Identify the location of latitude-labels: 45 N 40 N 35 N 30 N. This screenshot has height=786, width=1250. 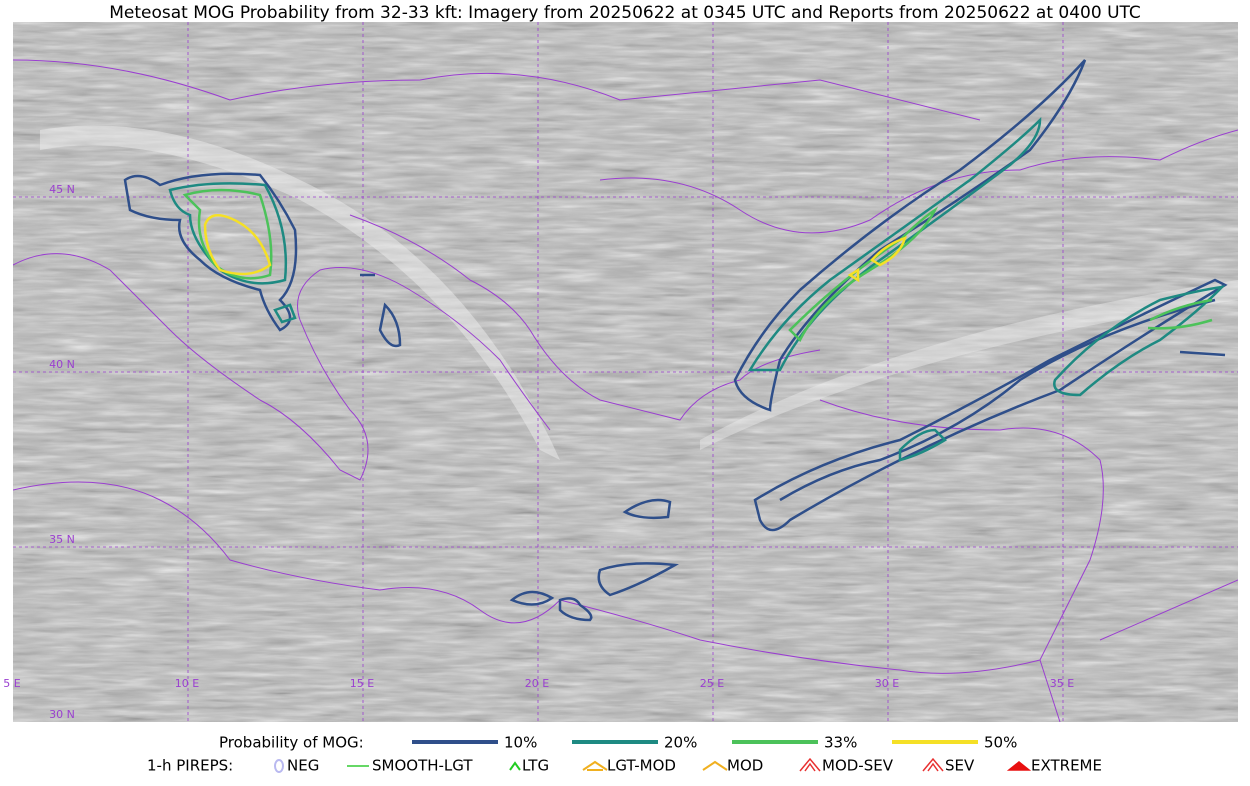
(62, 452).